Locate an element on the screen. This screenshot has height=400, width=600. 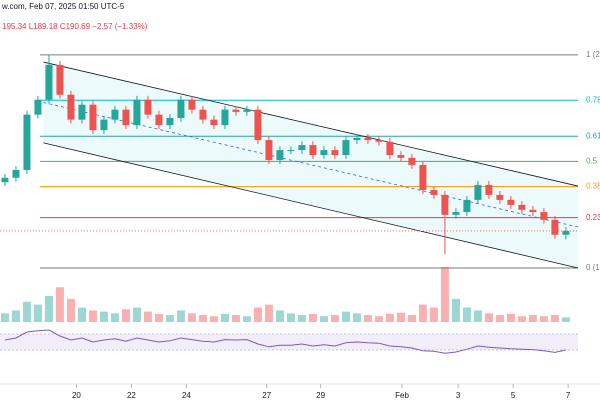
ohlc-readout: 195.34 L189.18 C190.69 −2.57 (−1.33%) is located at coordinates (75, 26).